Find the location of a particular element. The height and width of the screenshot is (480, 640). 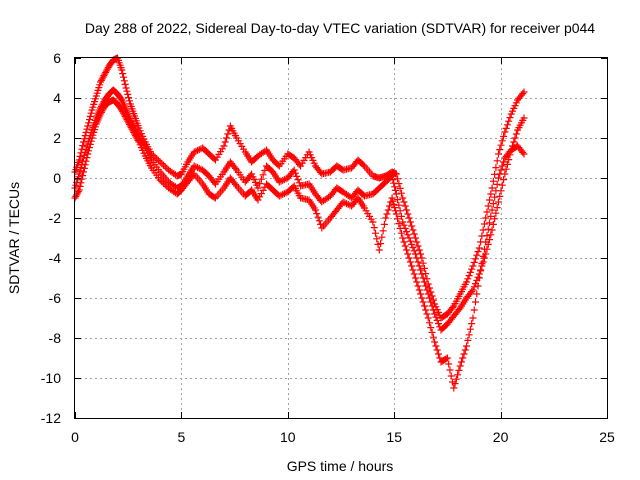

x-tick-label: 15 is located at coordinates (394, 437).